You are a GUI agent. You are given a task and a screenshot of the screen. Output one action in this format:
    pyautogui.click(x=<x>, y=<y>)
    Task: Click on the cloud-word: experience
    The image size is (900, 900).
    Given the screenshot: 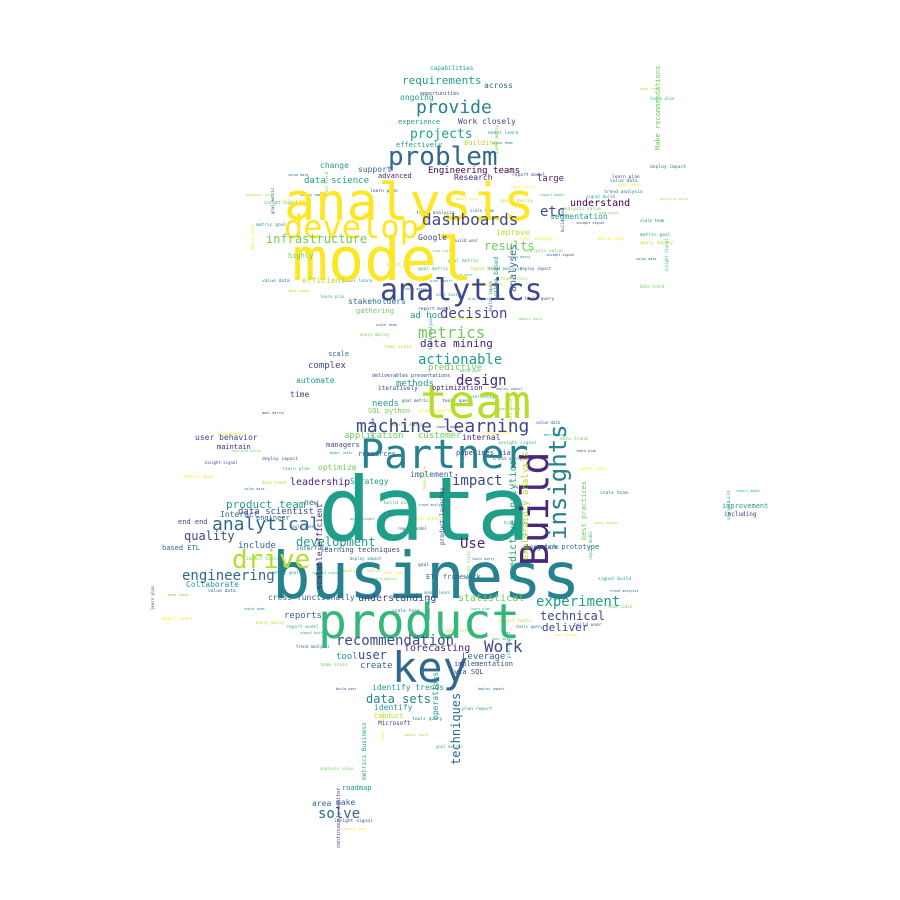 What is the action you would take?
    pyautogui.click(x=419, y=122)
    